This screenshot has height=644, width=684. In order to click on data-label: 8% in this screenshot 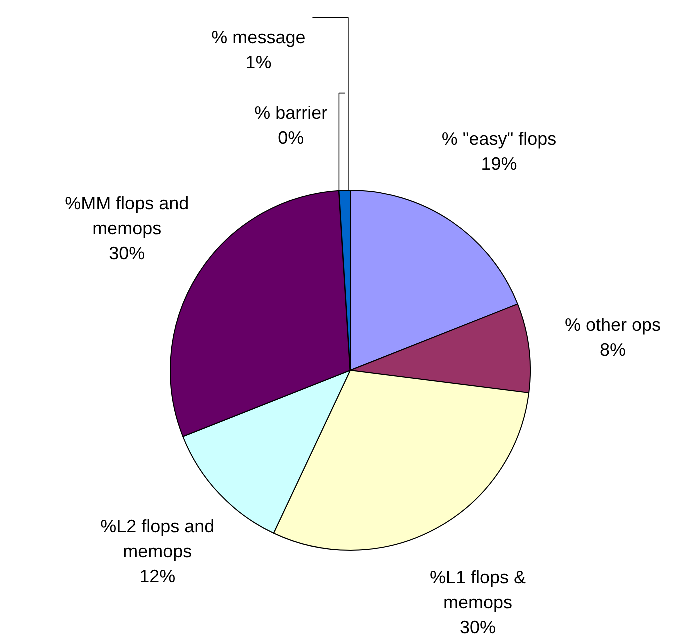, I will do `click(613, 350)`.